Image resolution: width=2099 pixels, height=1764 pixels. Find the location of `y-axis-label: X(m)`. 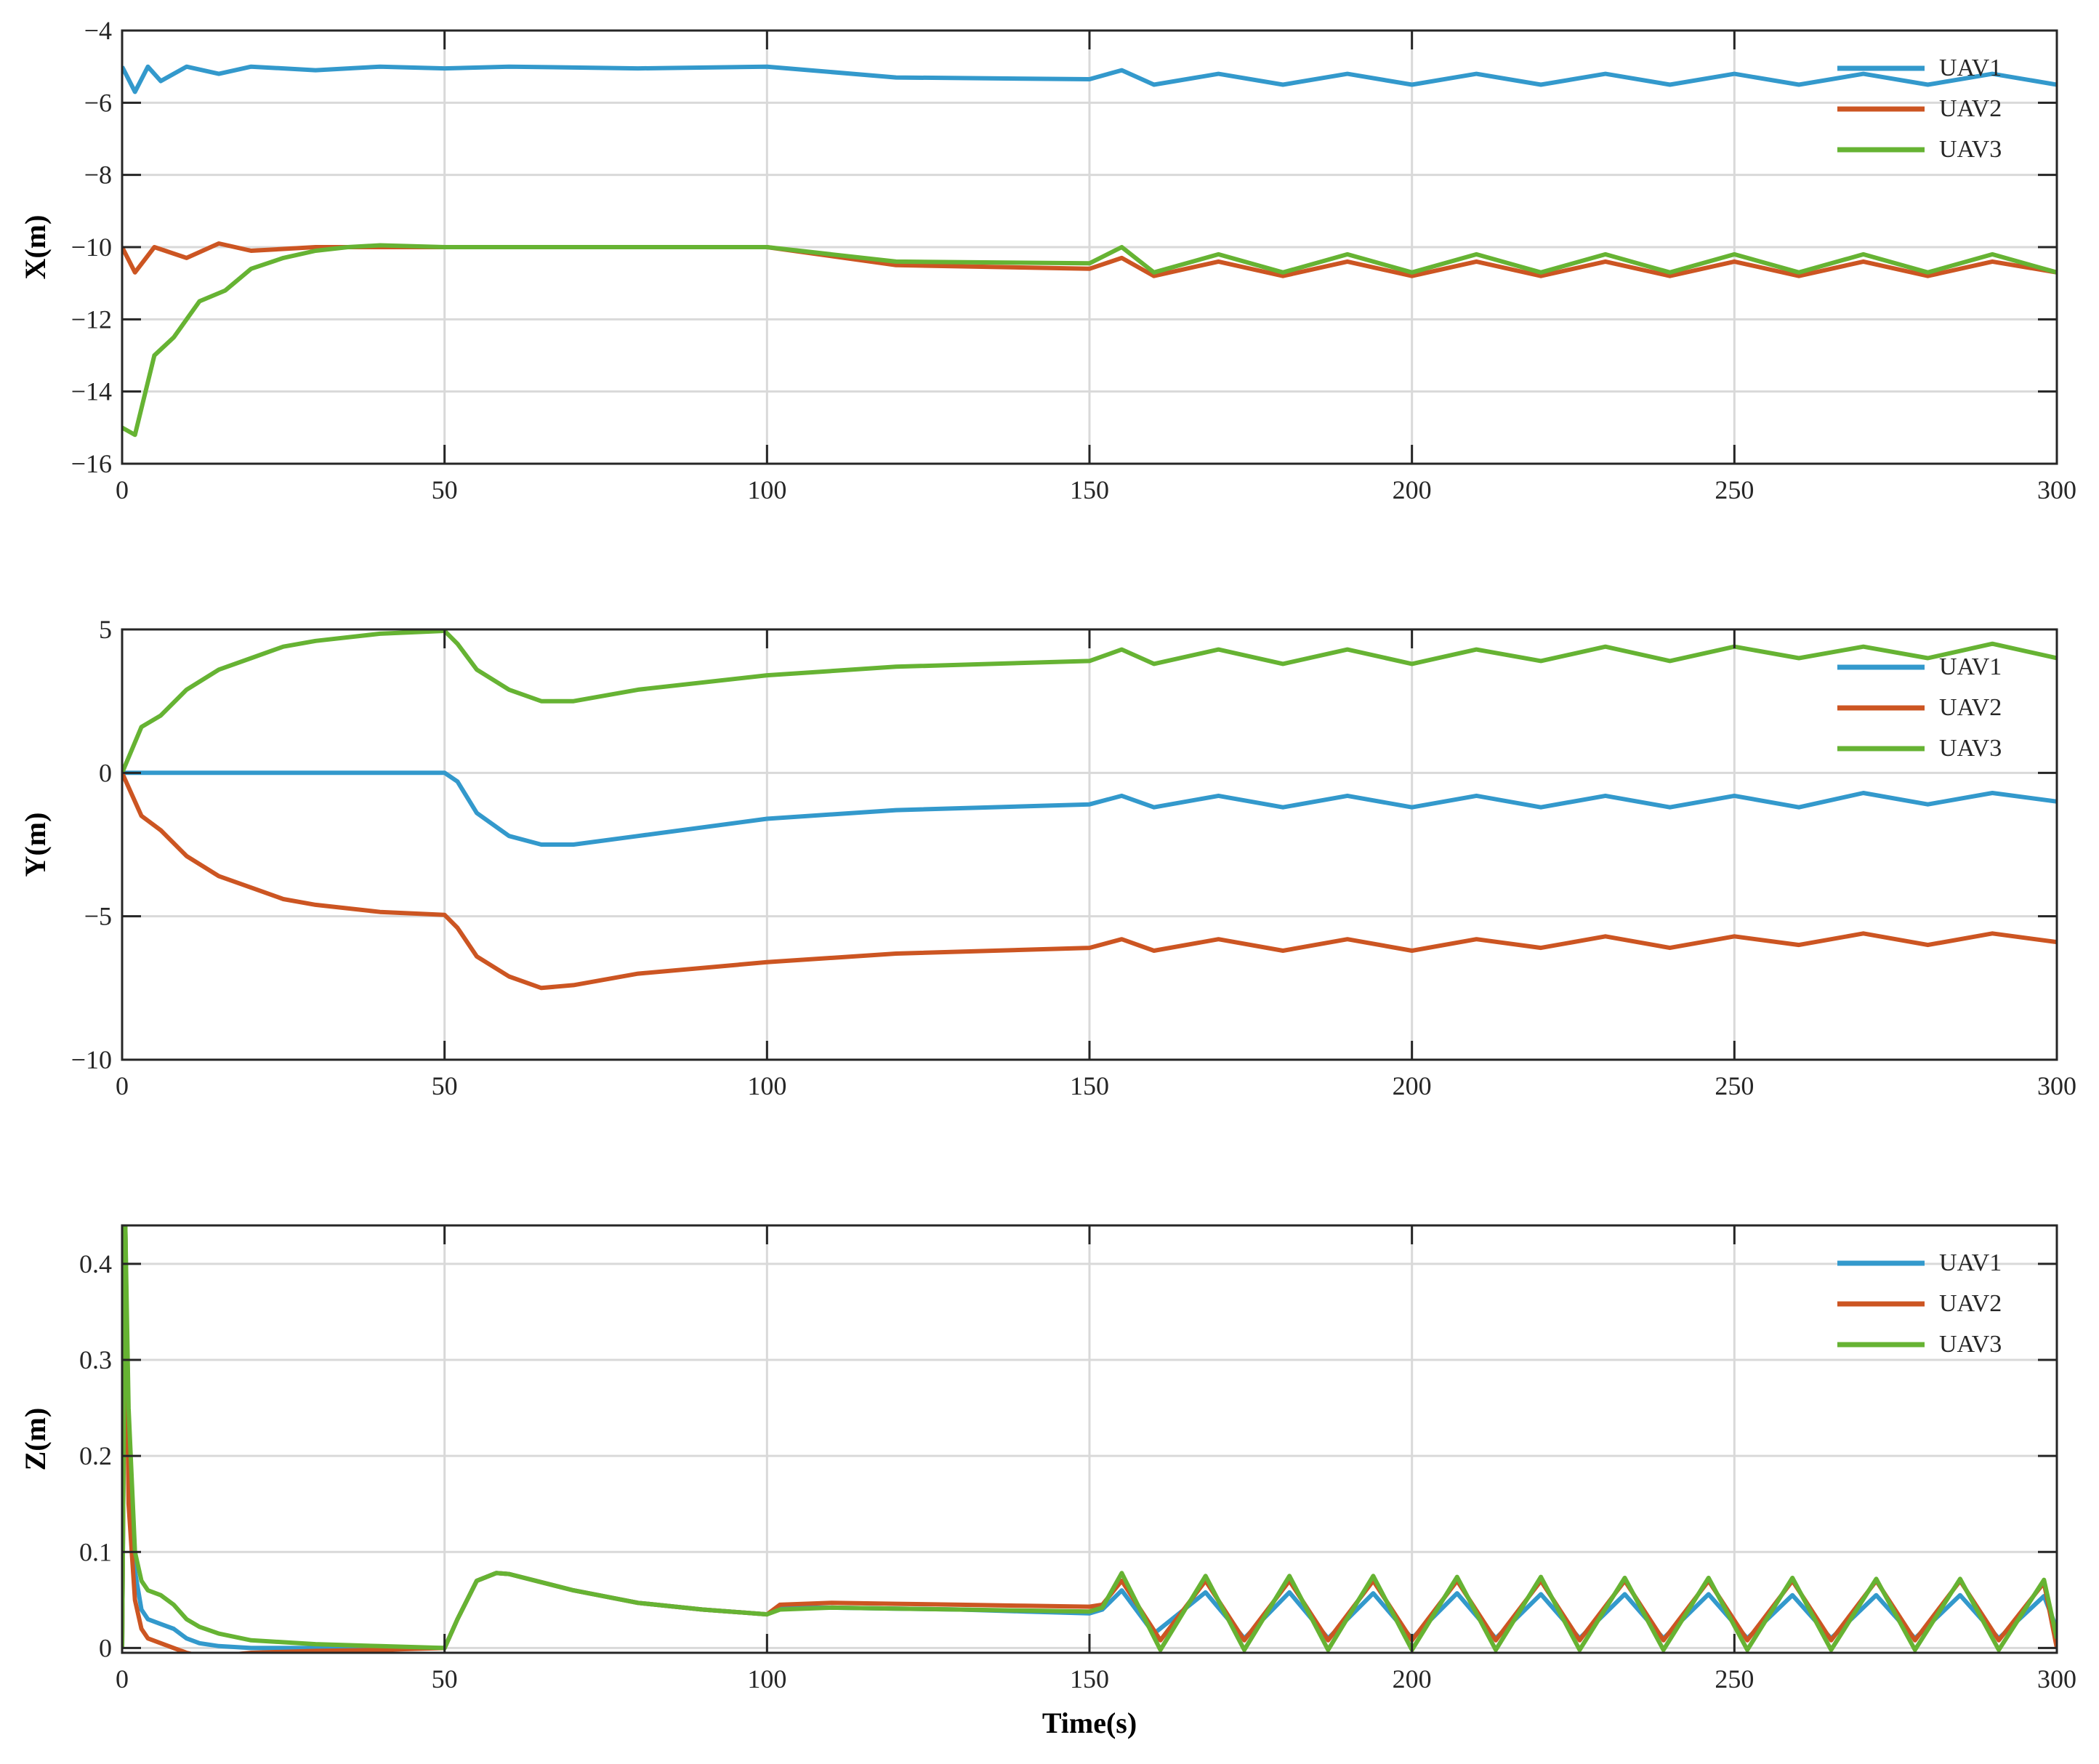

y-axis-label: X(m) is located at coordinates (35, 248).